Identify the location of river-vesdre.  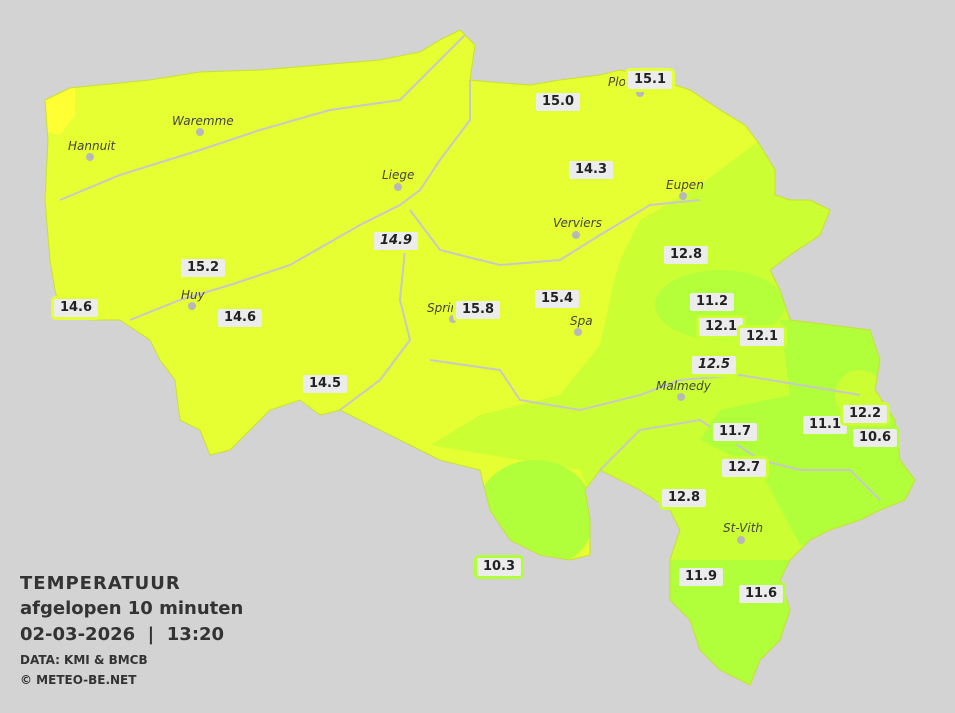
(555, 233).